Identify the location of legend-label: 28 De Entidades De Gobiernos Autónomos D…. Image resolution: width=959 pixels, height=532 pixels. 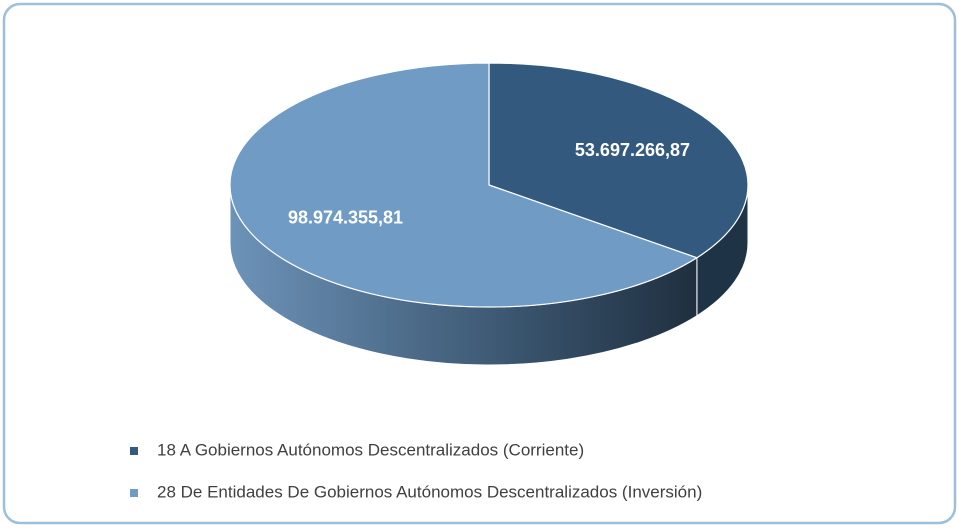
(429, 491).